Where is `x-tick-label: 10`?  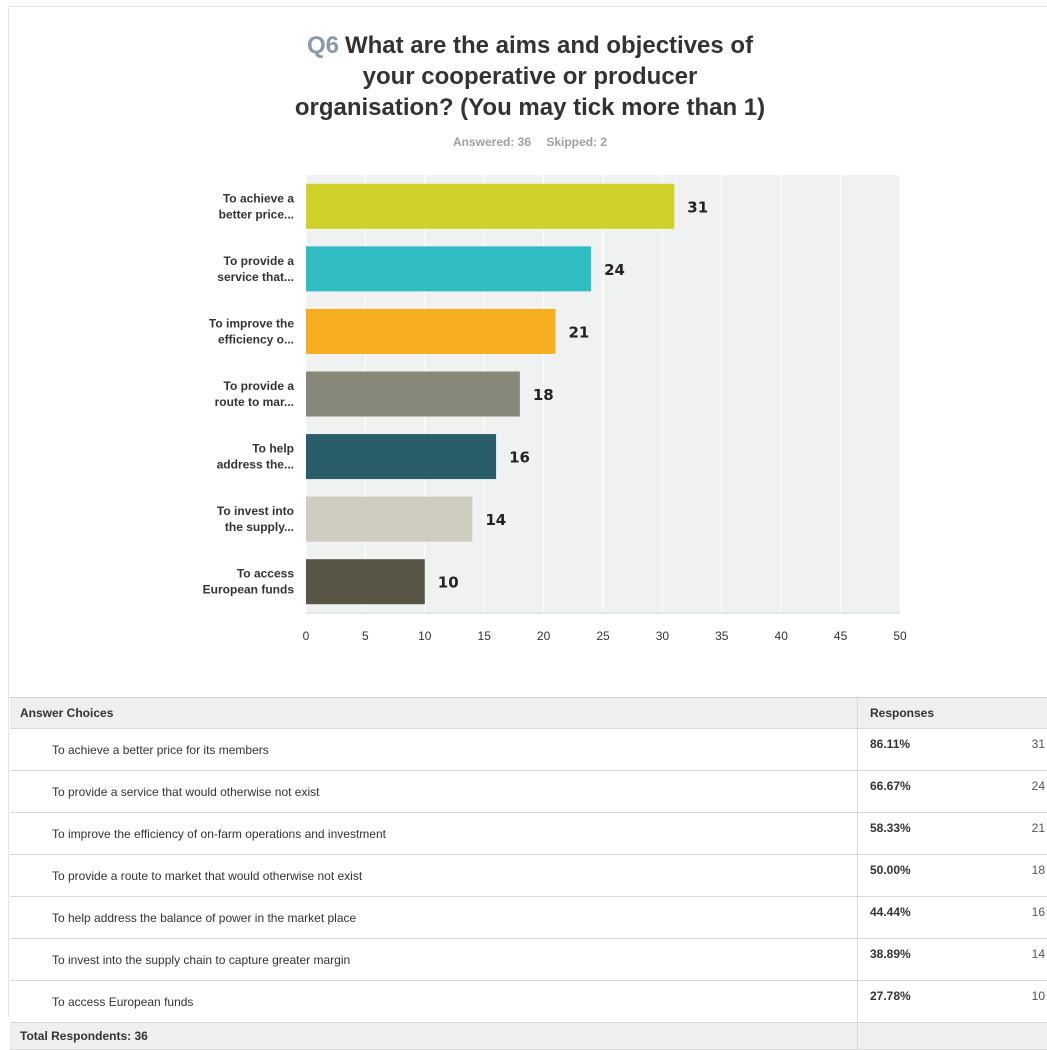
x-tick-label: 10 is located at coordinates (425, 636).